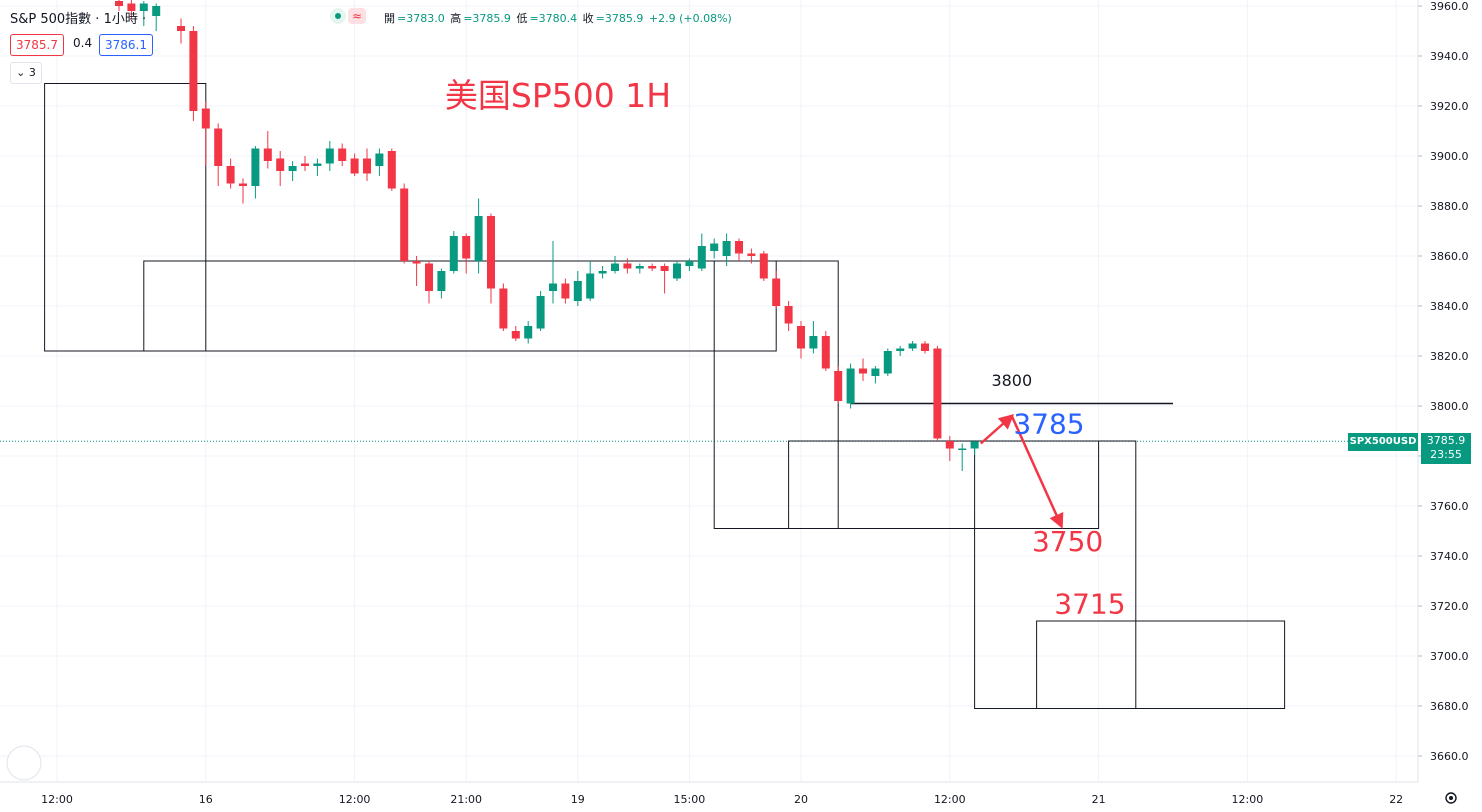  What do you see at coordinates (24, 763) in the screenshot?
I see `scroll-circle-icon` at bounding box center [24, 763].